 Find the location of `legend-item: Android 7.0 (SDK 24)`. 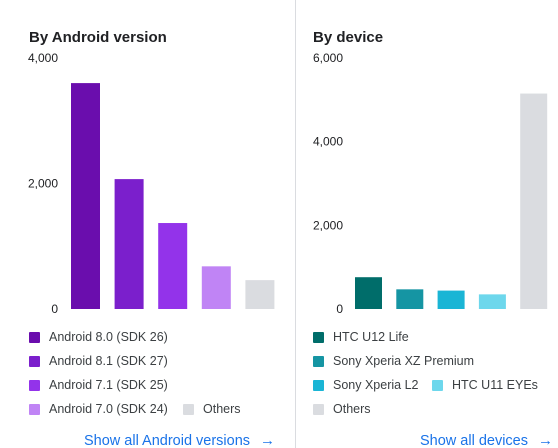

legend-item: Android 7.0 (SDK 24) is located at coordinates (98, 409).